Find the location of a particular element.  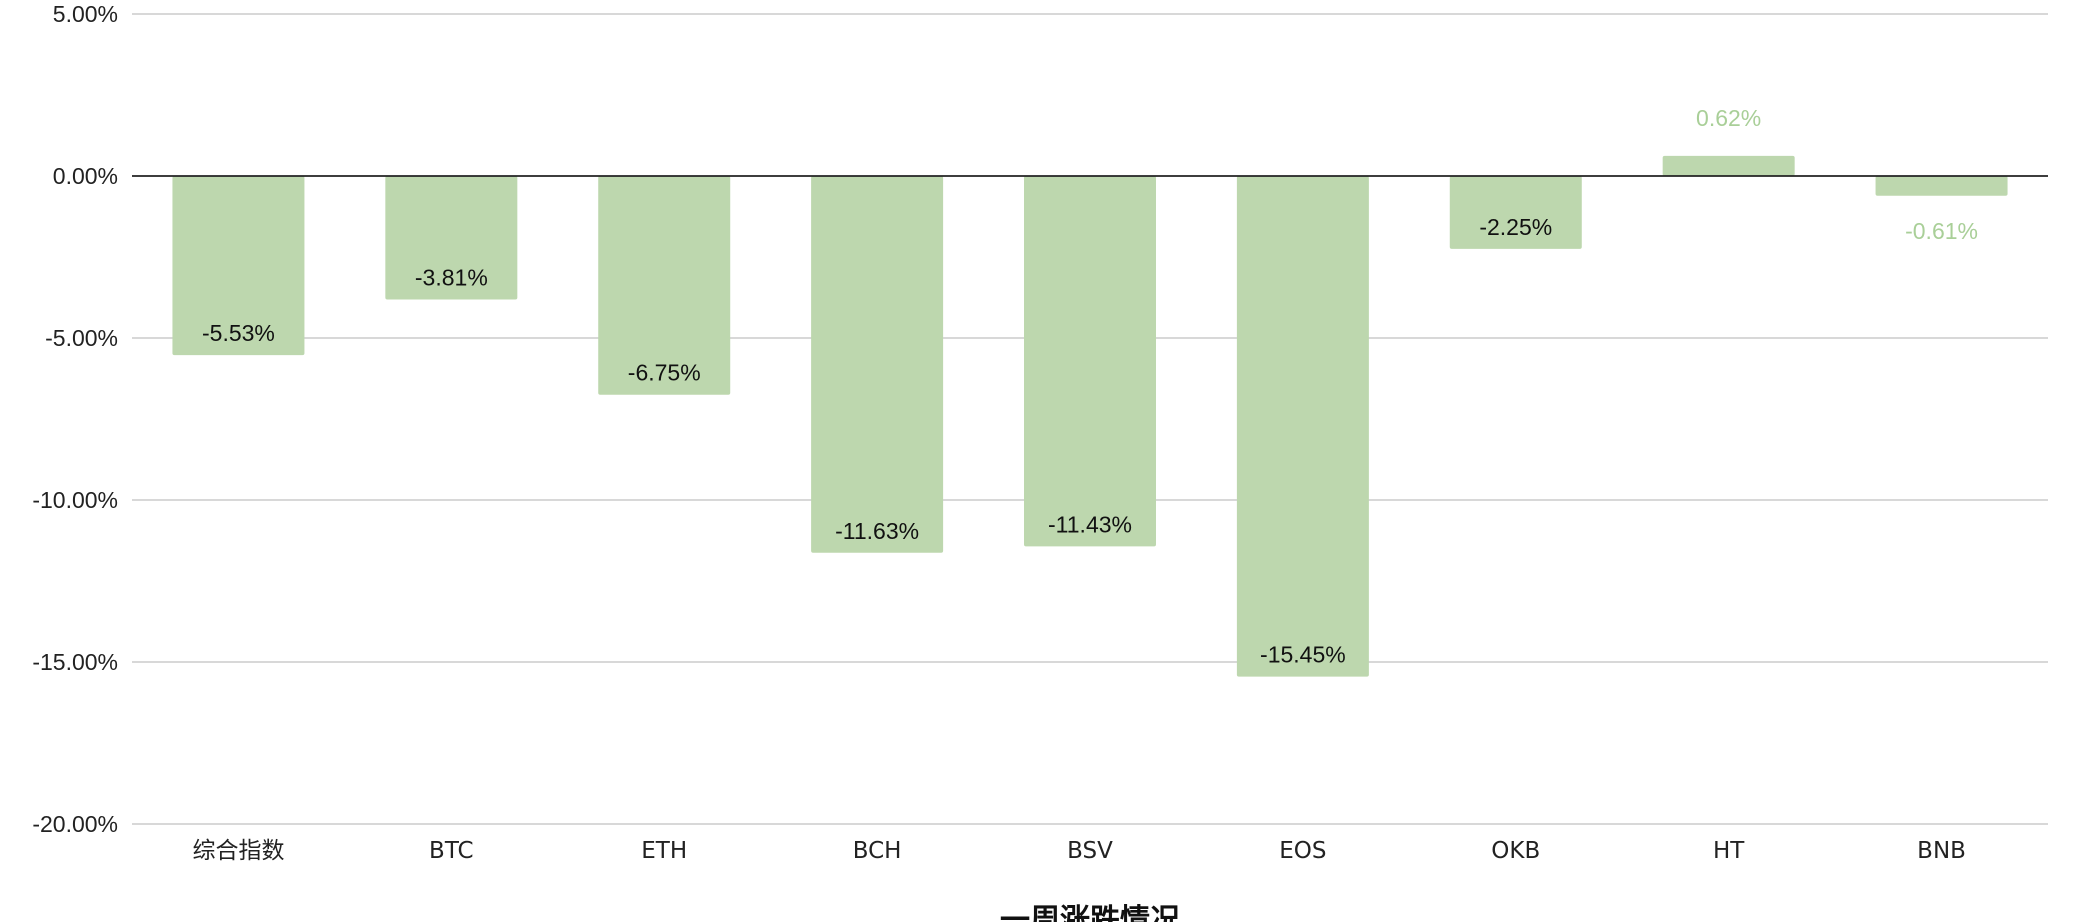

y-tick-label: 0.00% is located at coordinates (85, 176).